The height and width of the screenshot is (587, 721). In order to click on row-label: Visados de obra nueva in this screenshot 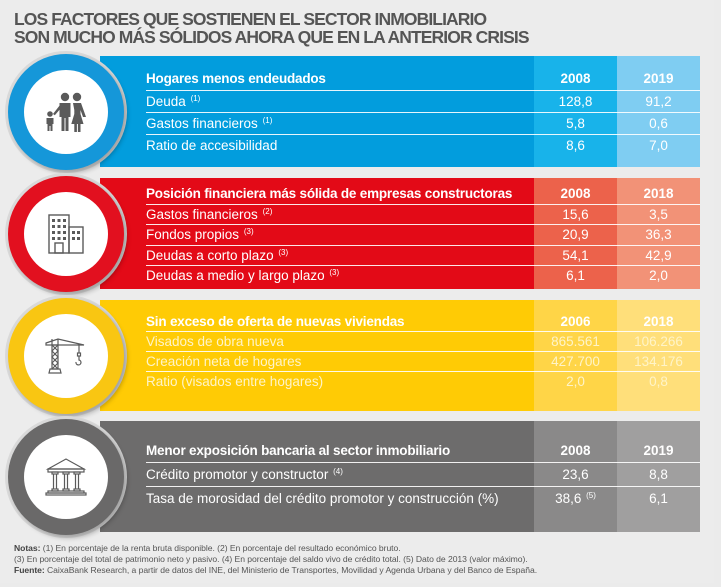, I will do `click(215, 341)`.